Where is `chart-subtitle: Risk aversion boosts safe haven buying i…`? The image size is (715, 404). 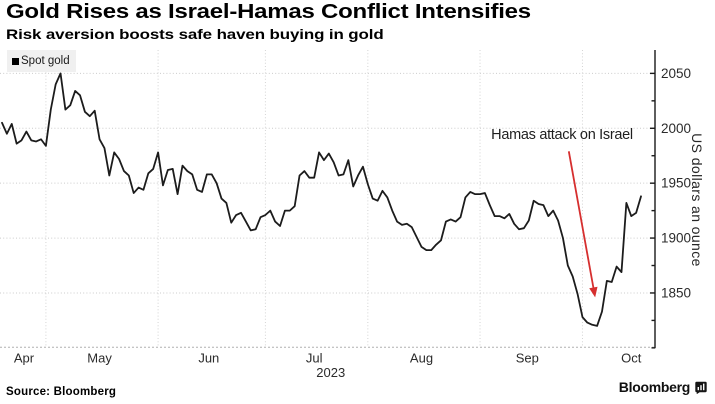
chart-subtitle: Risk aversion boosts safe haven buying i… is located at coordinates (195, 34).